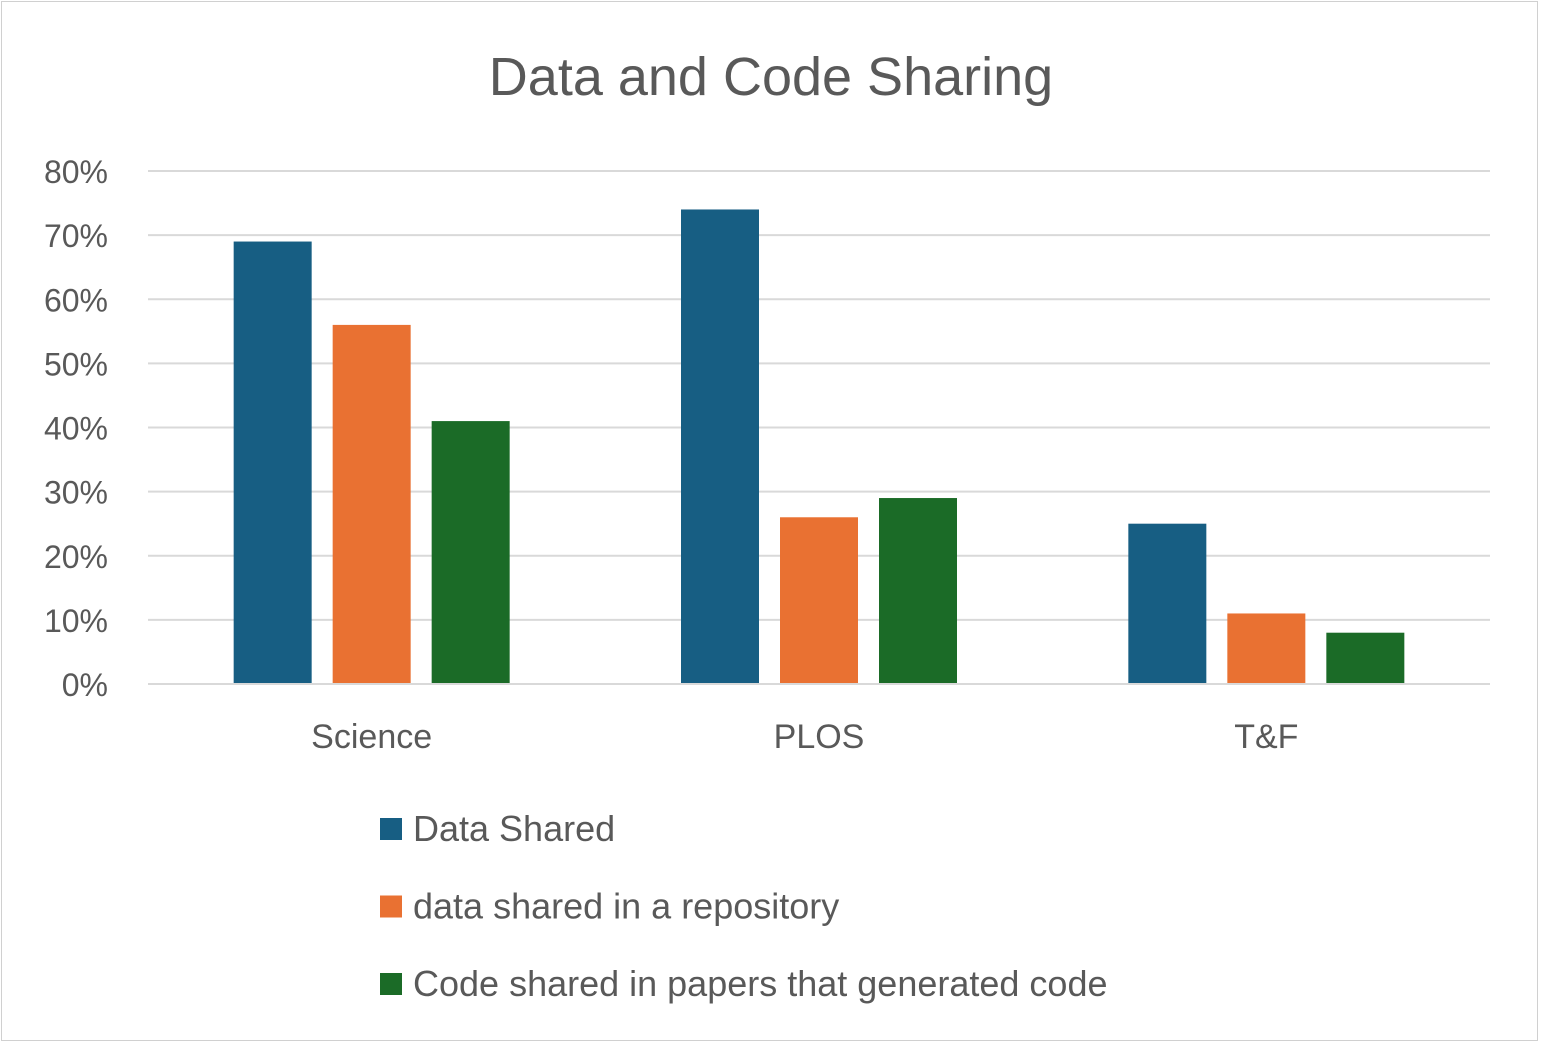 The height and width of the screenshot is (1044, 1541). What do you see at coordinates (514, 828) in the screenshot?
I see `legend-label: Data Shared` at bounding box center [514, 828].